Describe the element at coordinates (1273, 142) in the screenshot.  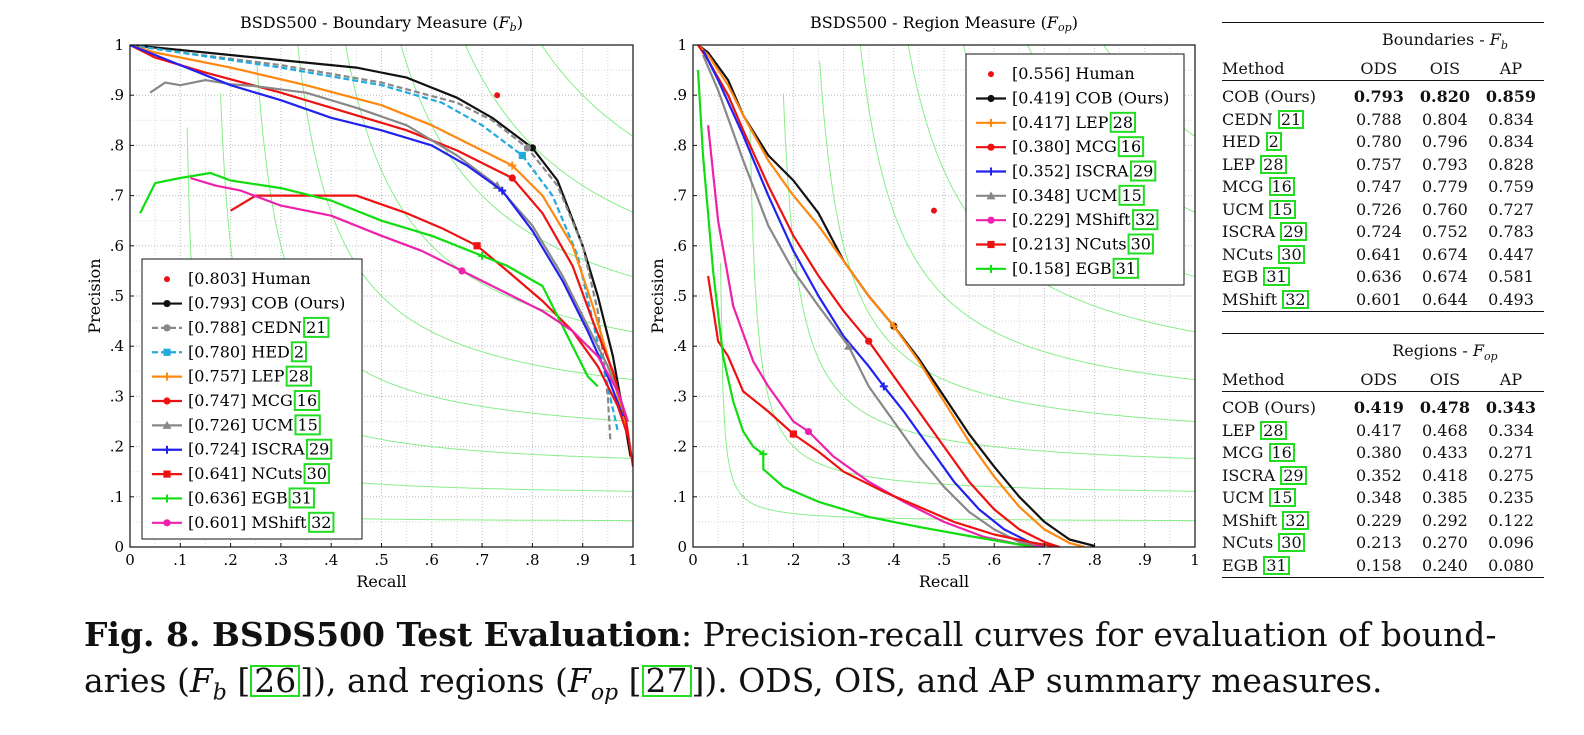
I see `citation-link: 2` at that location.